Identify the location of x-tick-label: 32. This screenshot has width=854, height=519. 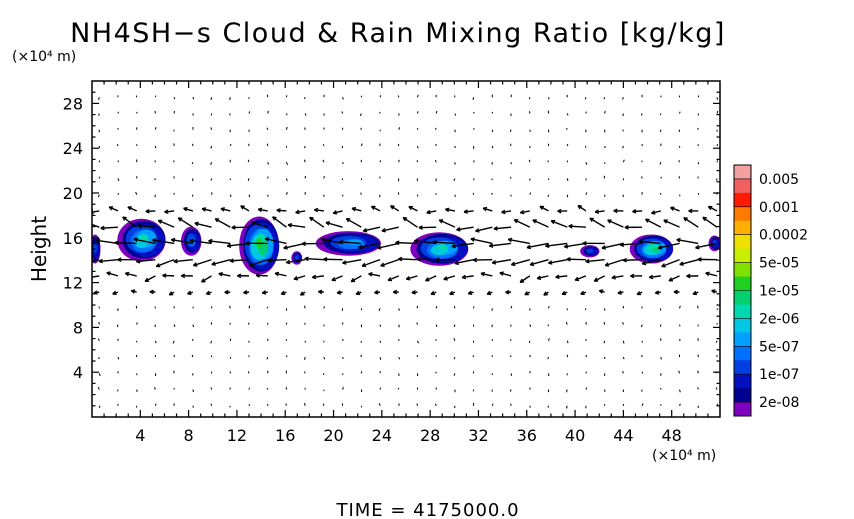
(478, 435).